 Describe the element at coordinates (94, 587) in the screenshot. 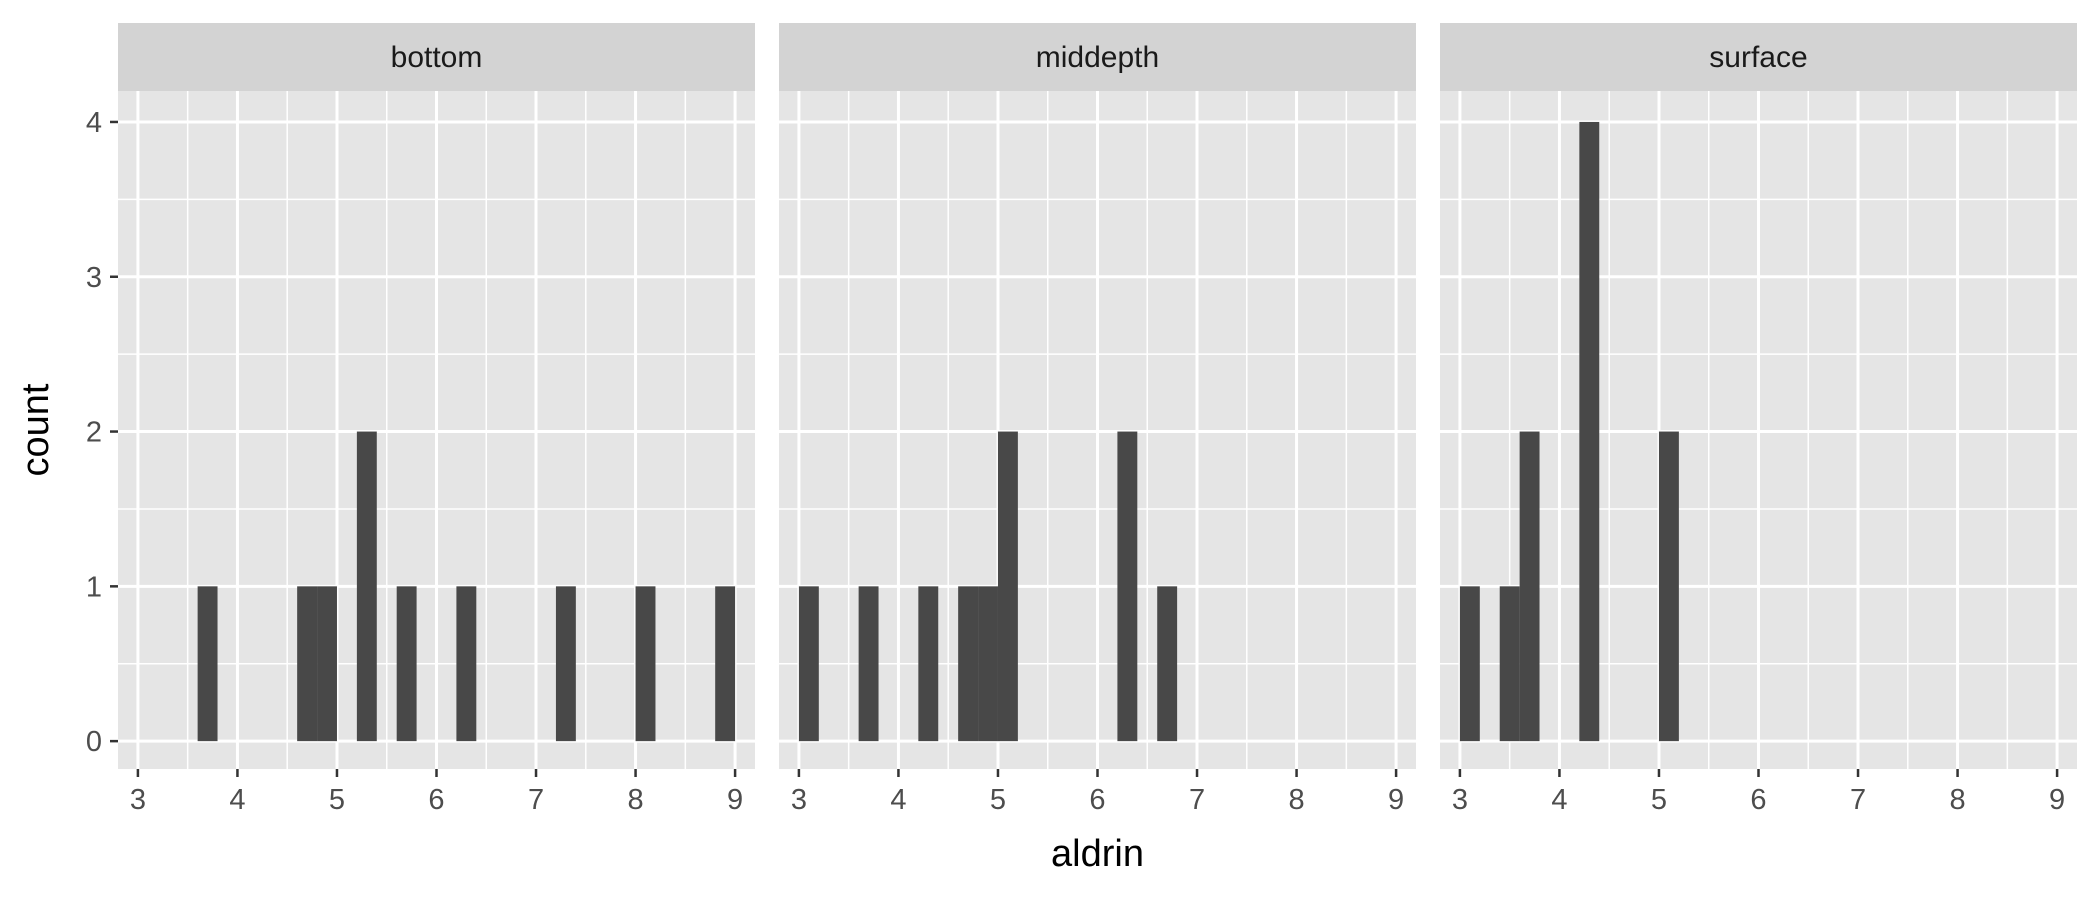

I see `y-tick-label: 1` at that location.